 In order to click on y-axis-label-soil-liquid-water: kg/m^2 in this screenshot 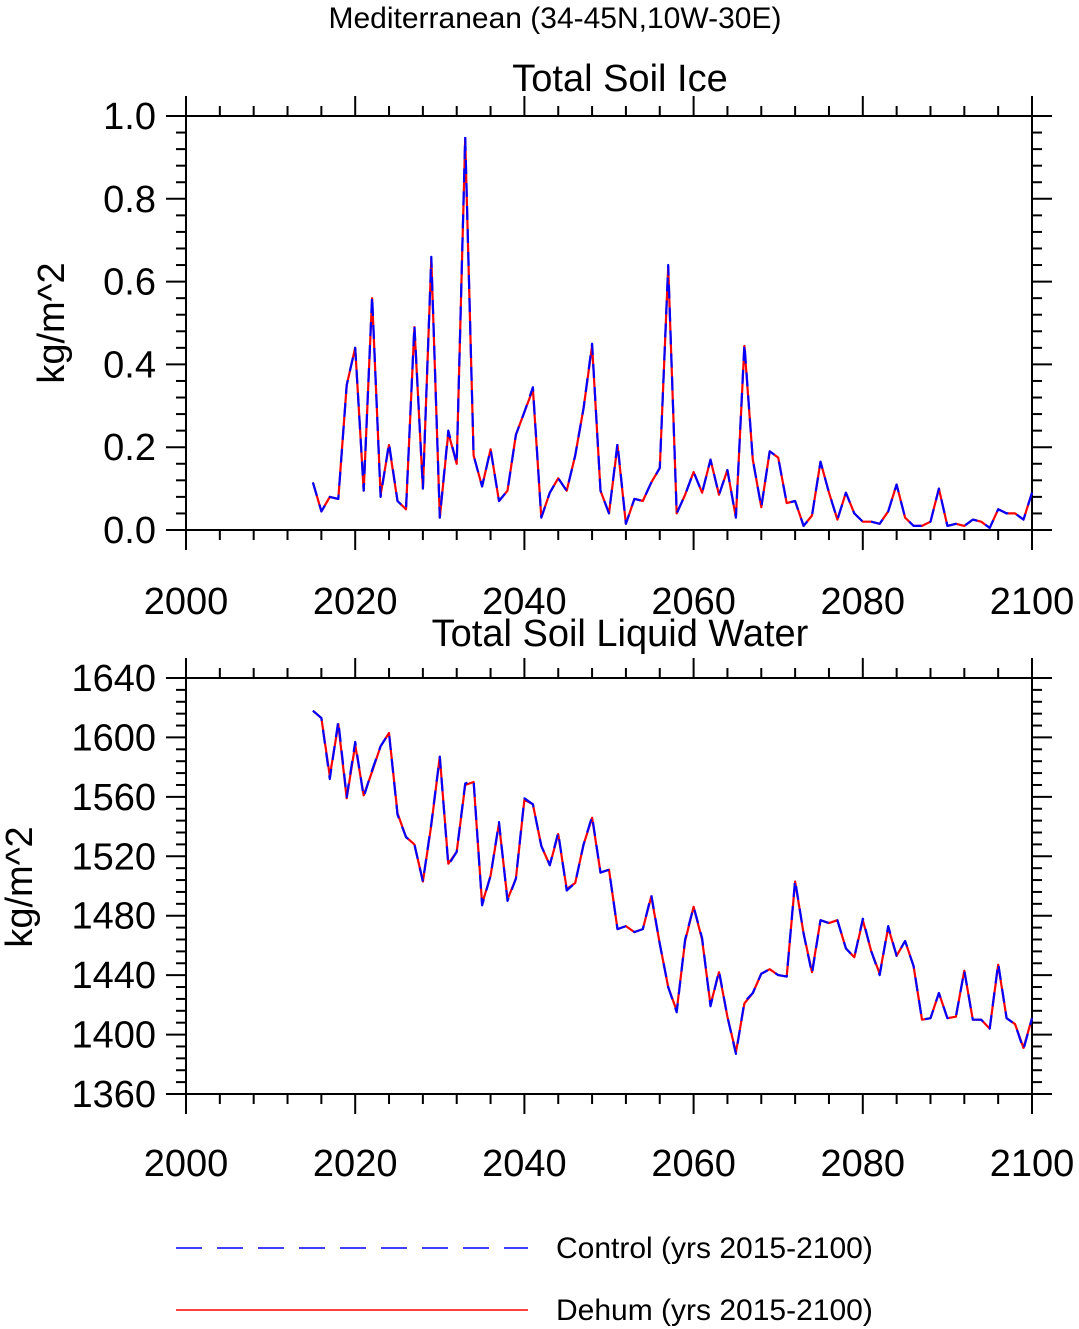, I will do `click(20, 886)`.